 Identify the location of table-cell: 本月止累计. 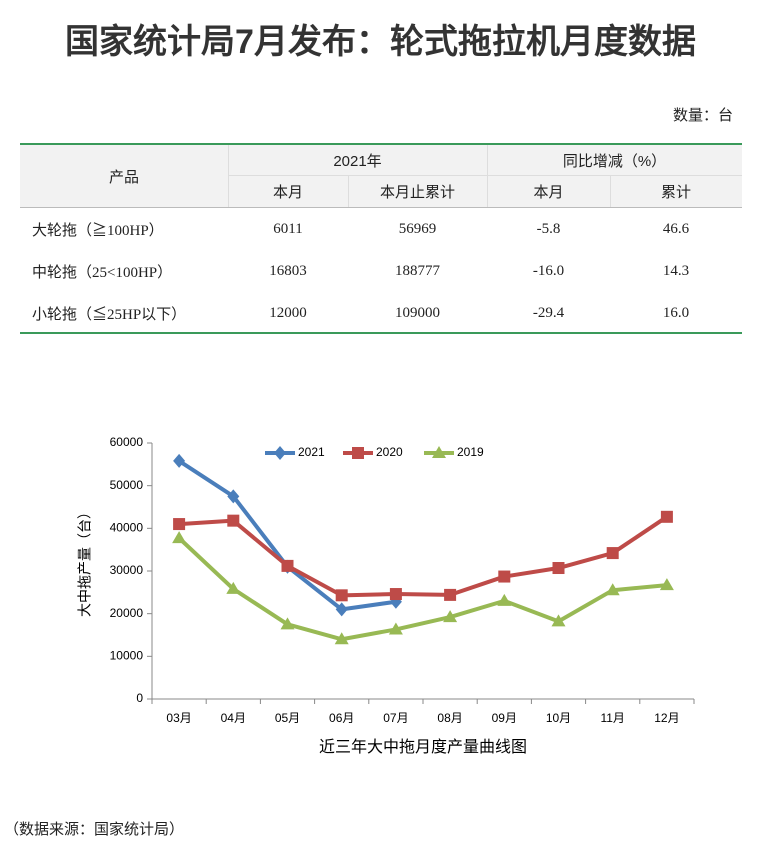
(417, 192).